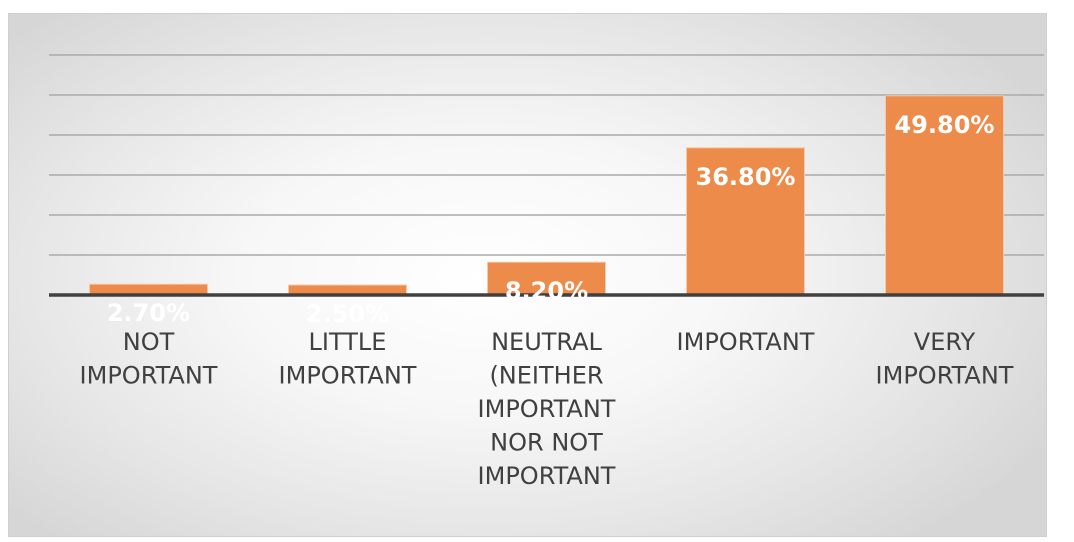 This screenshot has width=1074, height=542. I want to click on category-label-line: (NEITHER, so click(546, 376).